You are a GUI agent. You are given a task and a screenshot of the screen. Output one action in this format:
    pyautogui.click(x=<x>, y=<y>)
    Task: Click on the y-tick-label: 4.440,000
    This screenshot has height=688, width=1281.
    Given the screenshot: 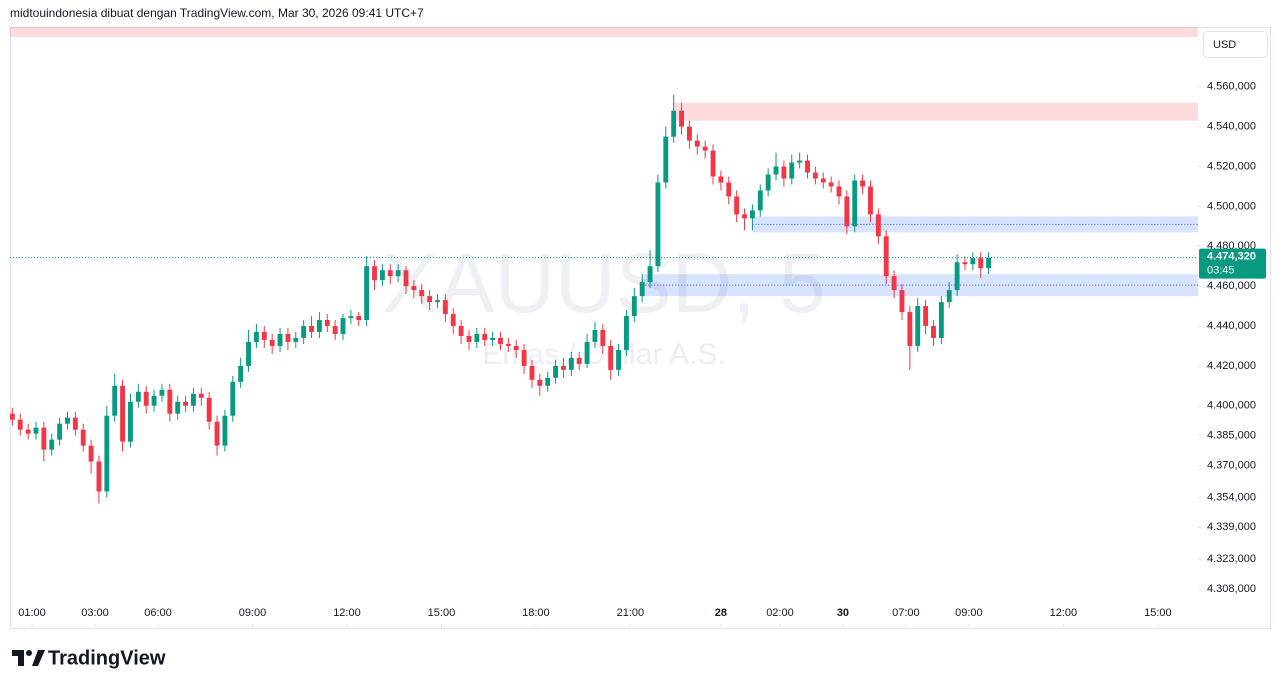 What is the action you would take?
    pyautogui.click(x=1231, y=326)
    